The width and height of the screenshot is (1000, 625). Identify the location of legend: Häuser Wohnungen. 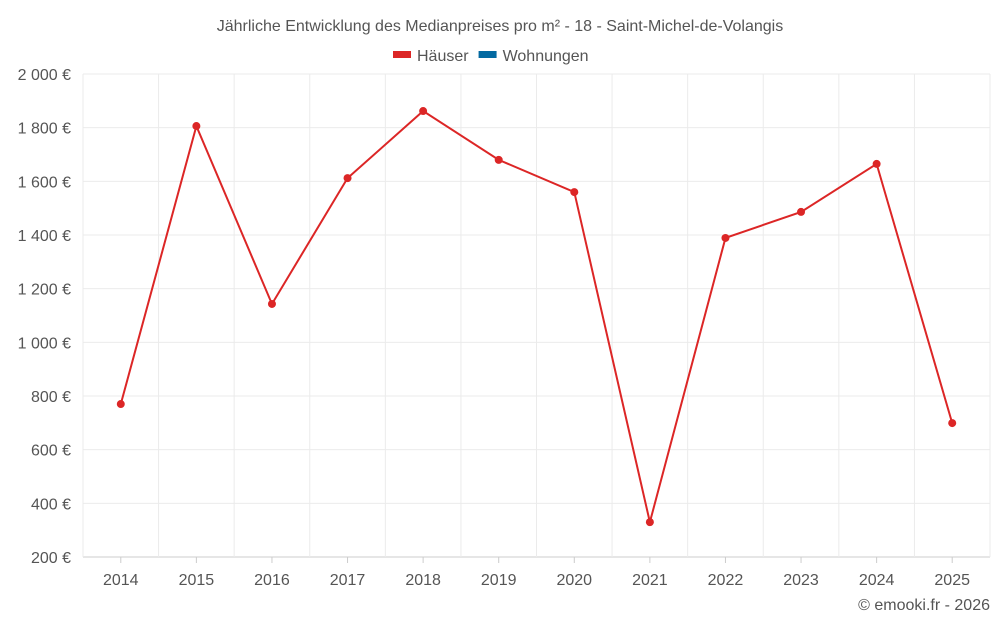
(491, 56).